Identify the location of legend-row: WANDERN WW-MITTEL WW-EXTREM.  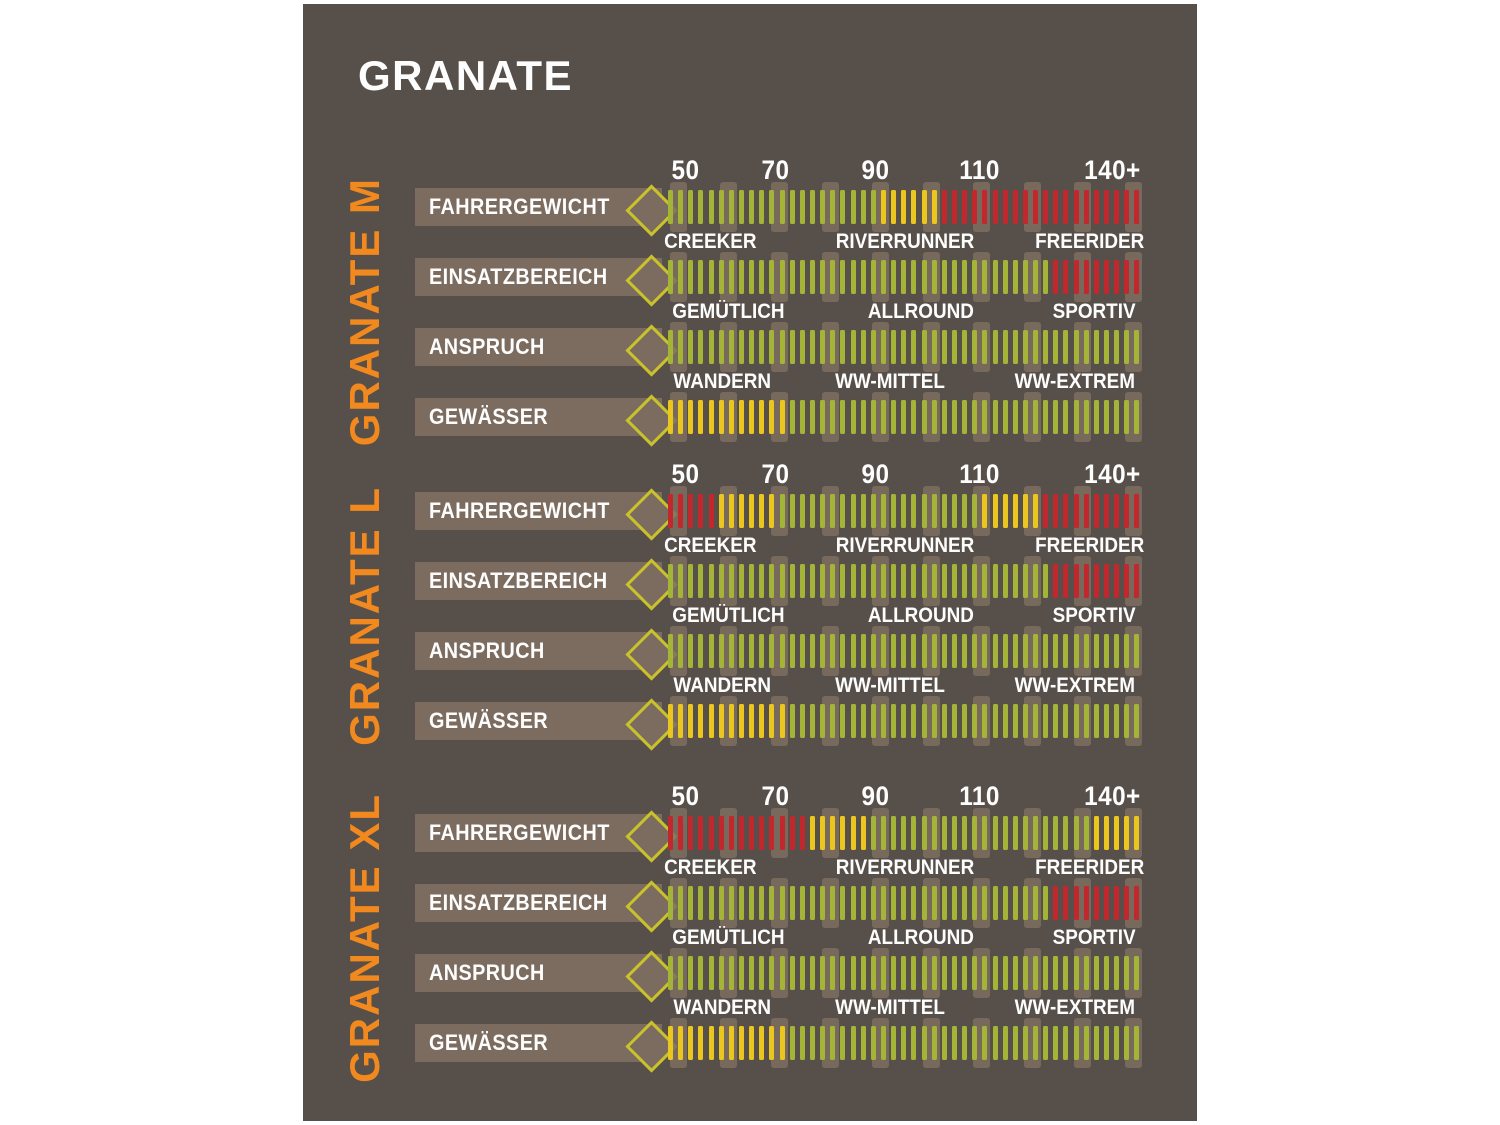
(904, 1008).